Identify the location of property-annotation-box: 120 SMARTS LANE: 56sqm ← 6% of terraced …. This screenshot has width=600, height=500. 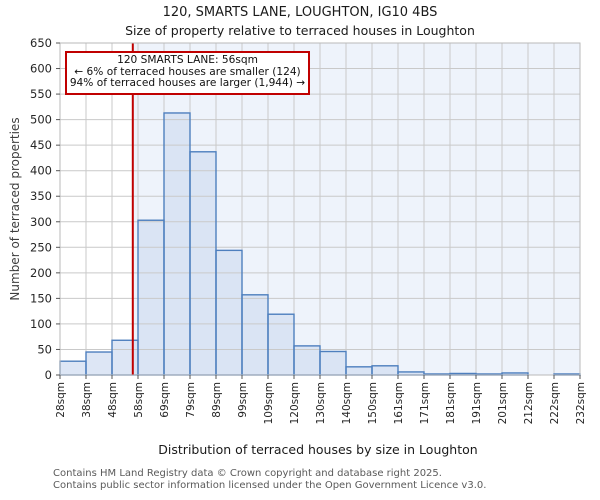
(187, 73).